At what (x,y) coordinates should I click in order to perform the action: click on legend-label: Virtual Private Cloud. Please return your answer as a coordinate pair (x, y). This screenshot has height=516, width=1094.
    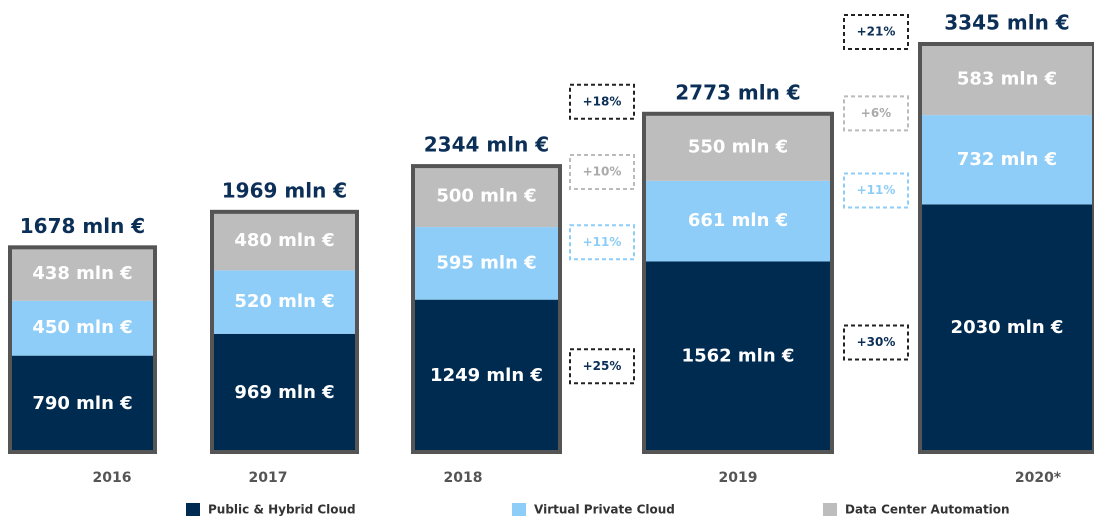
    Looking at the image, I should click on (604, 509).